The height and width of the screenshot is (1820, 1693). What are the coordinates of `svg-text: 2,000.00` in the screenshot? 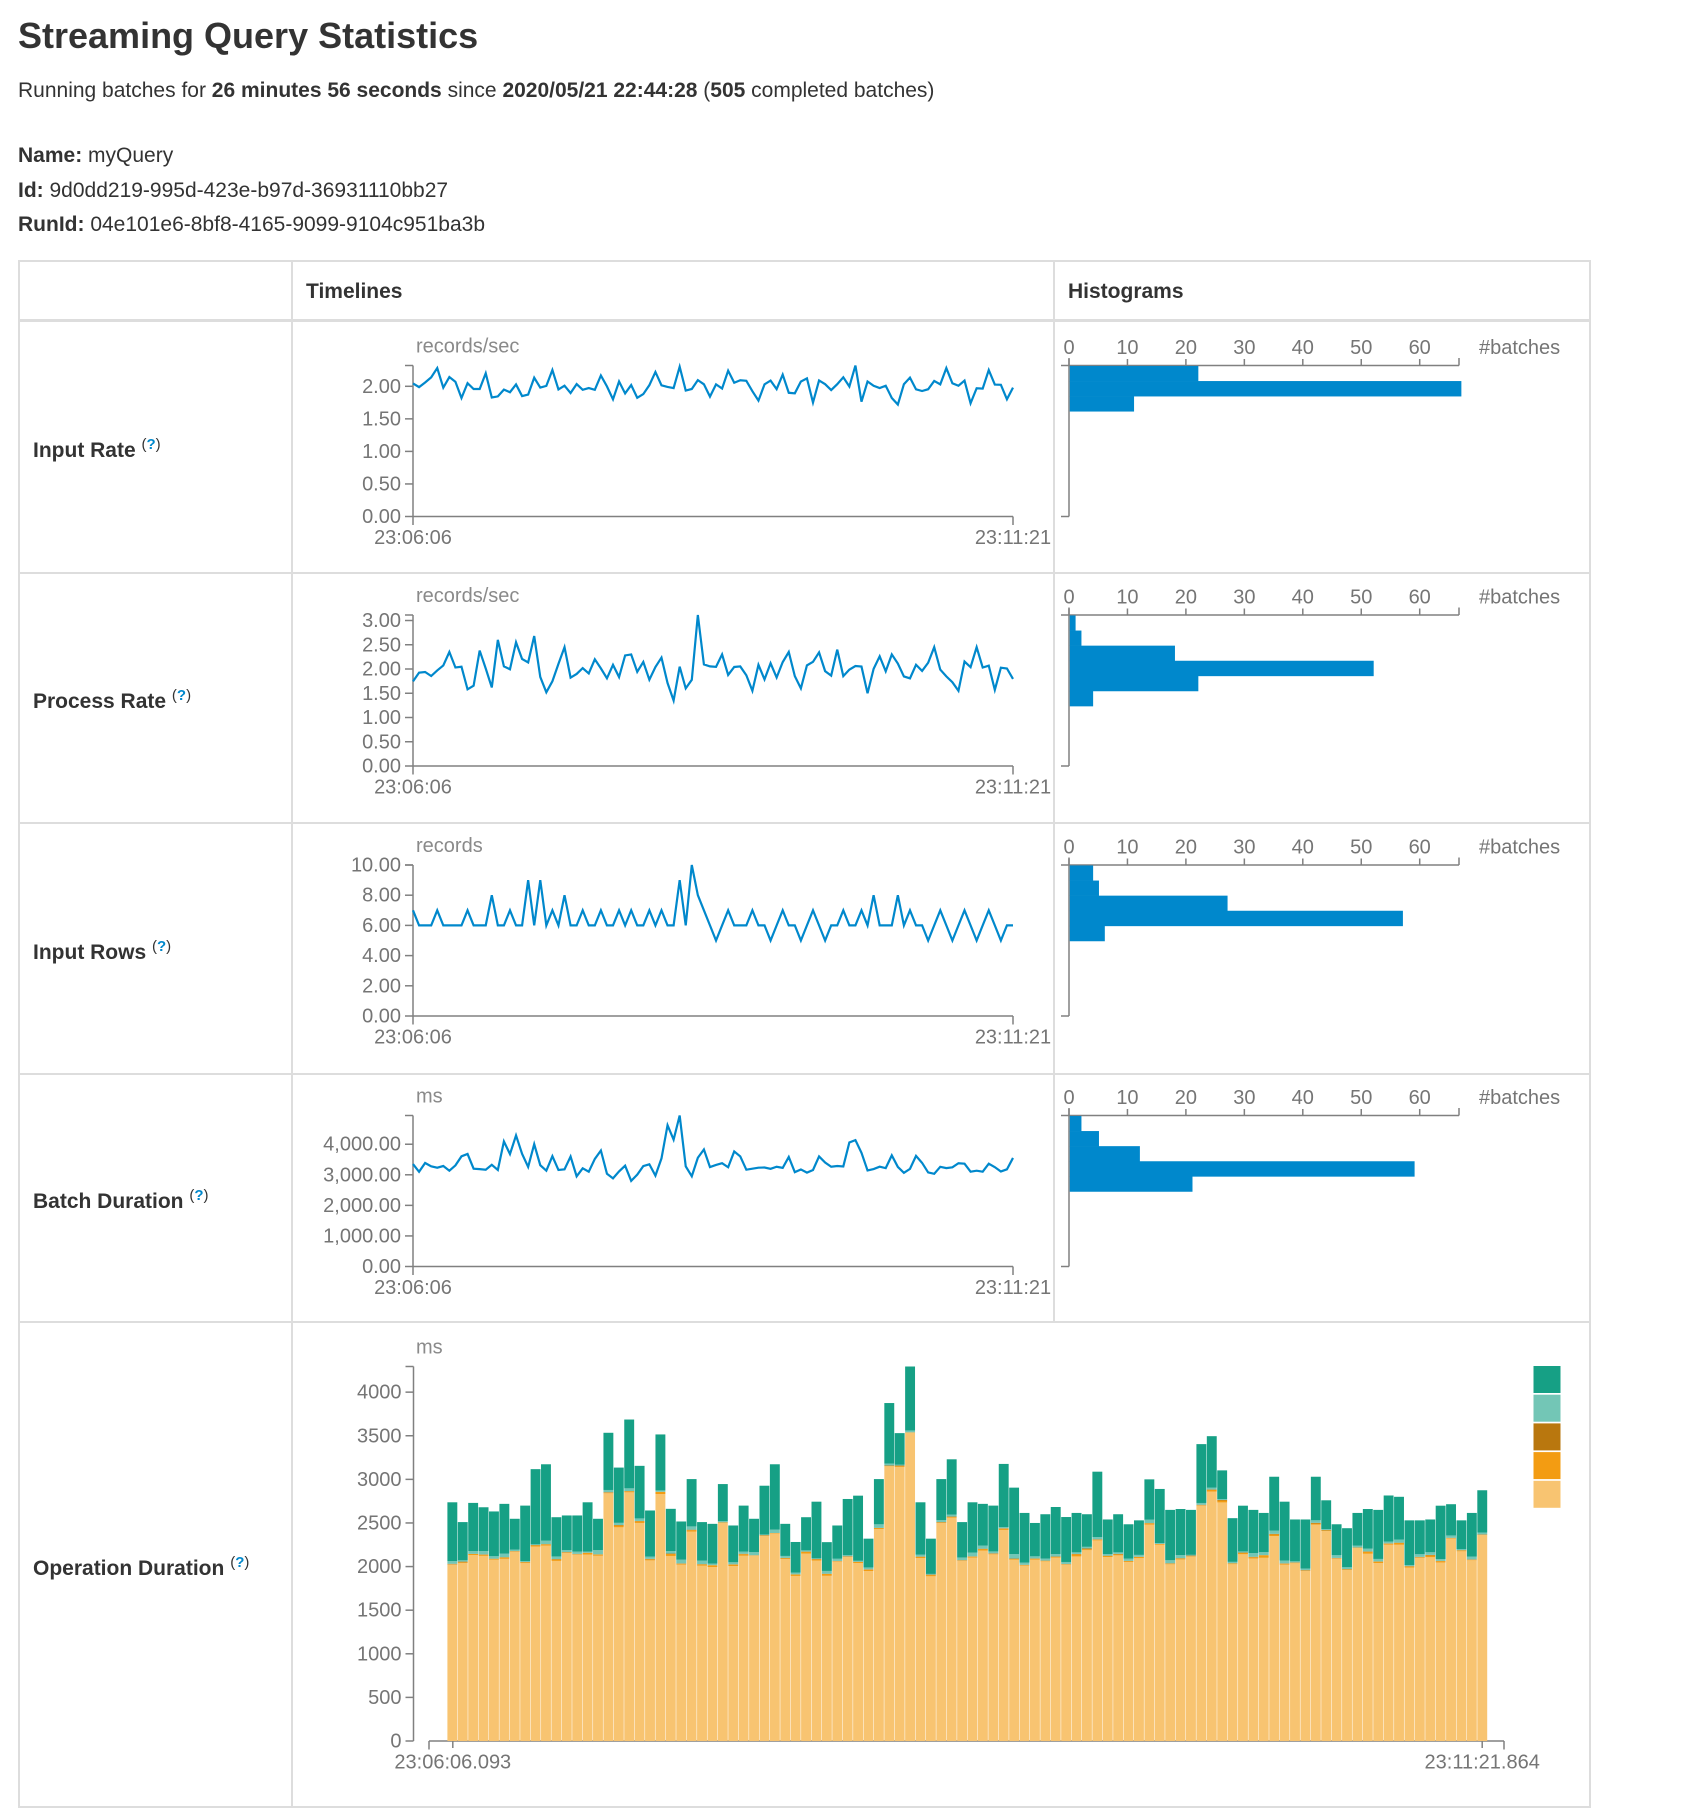 It's located at (362, 1206).